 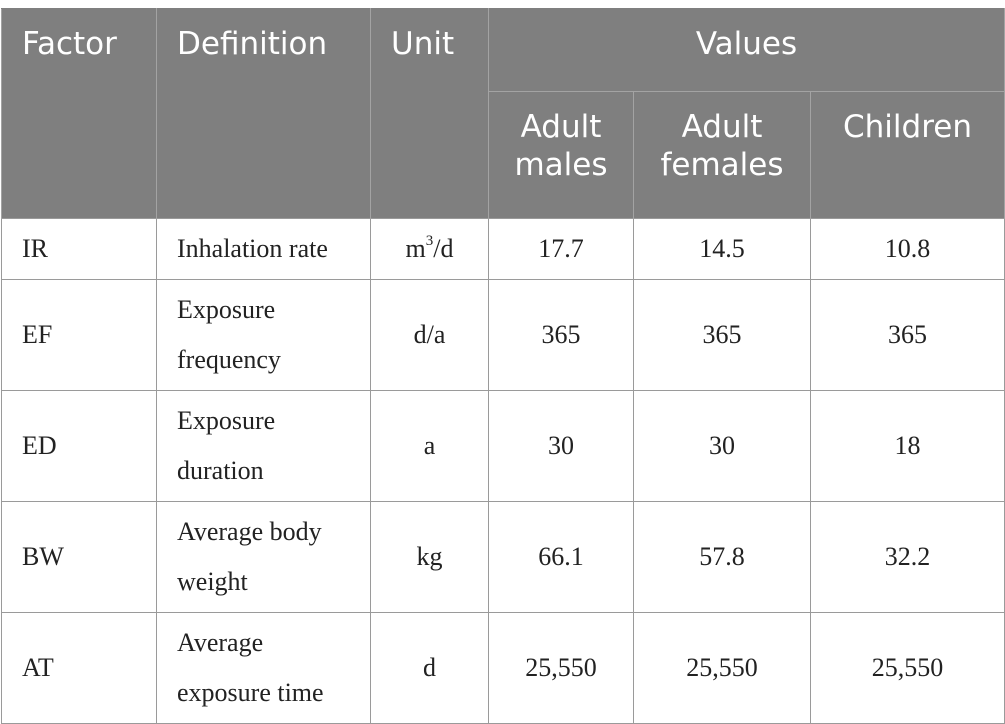 What do you see at coordinates (79, 446) in the screenshot?
I see `cell-factor: ED` at bounding box center [79, 446].